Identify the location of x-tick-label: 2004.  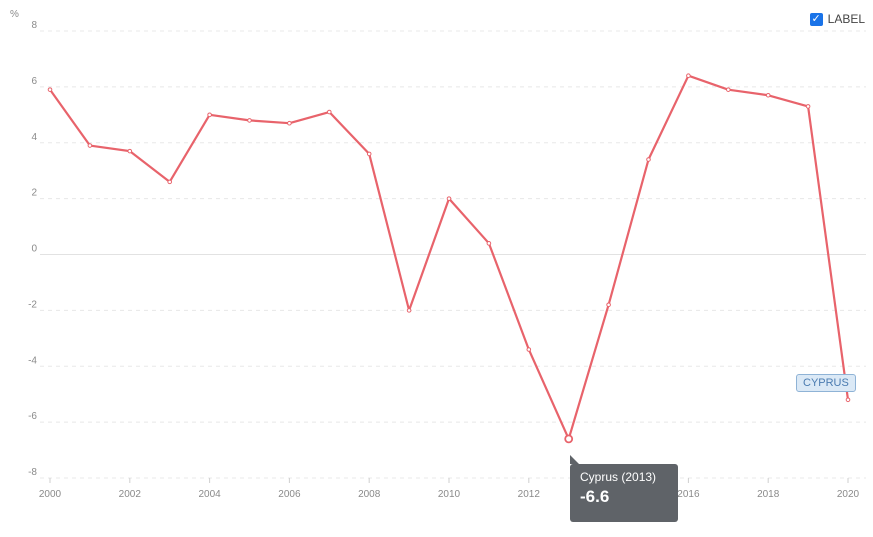
(209, 494).